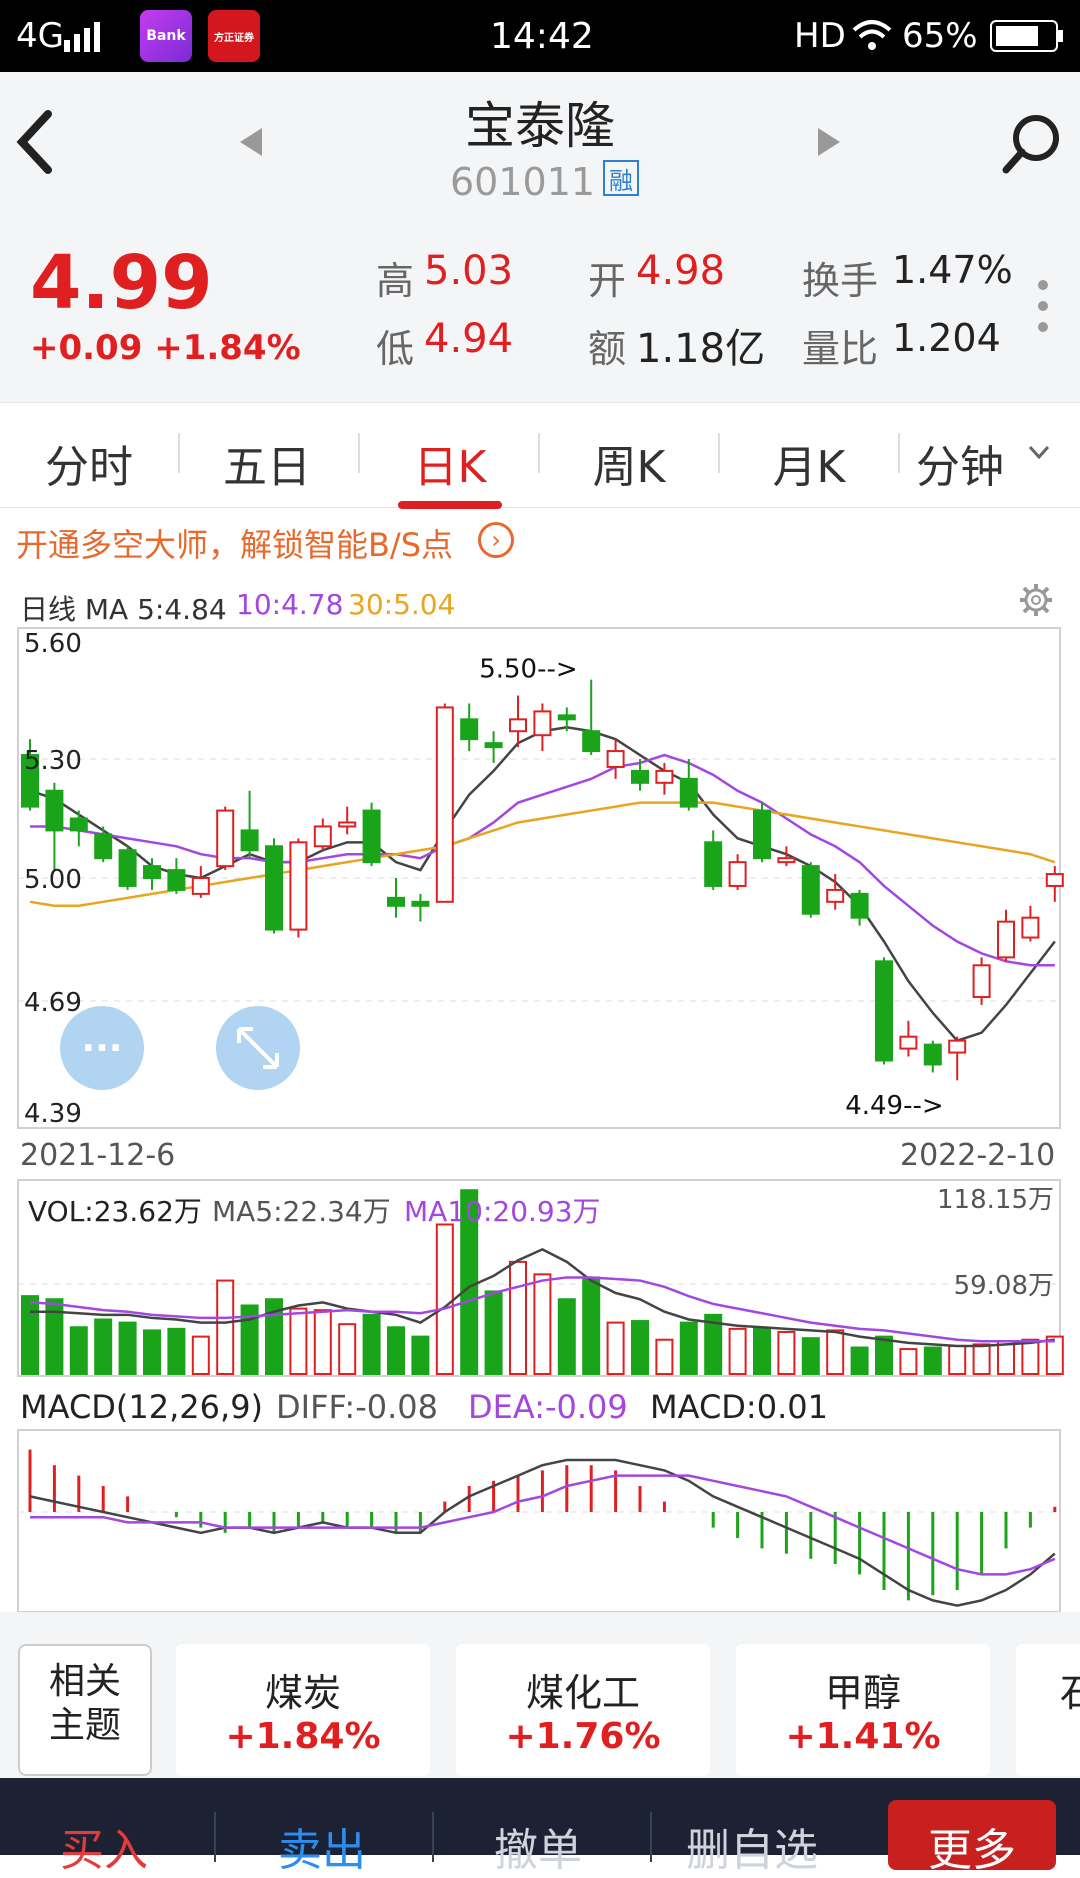 This screenshot has height=1878, width=1080. Describe the element at coordinates (115, 1211) in the screenshot. I see `vol-legend: VOL:23.62万` at that location.